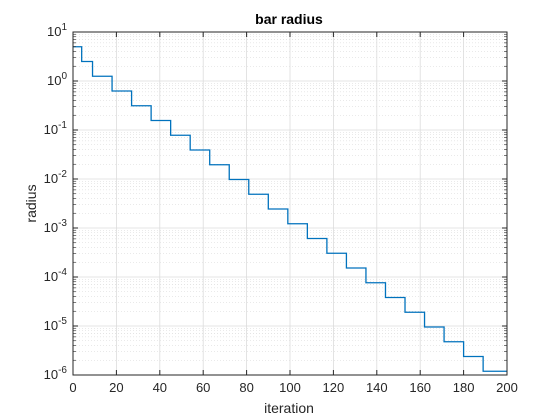  What do you see at coordinates (56, 226) in the screenshot?
I see `y-tick-label: 10⁻³` at bounding box center [56, 226].